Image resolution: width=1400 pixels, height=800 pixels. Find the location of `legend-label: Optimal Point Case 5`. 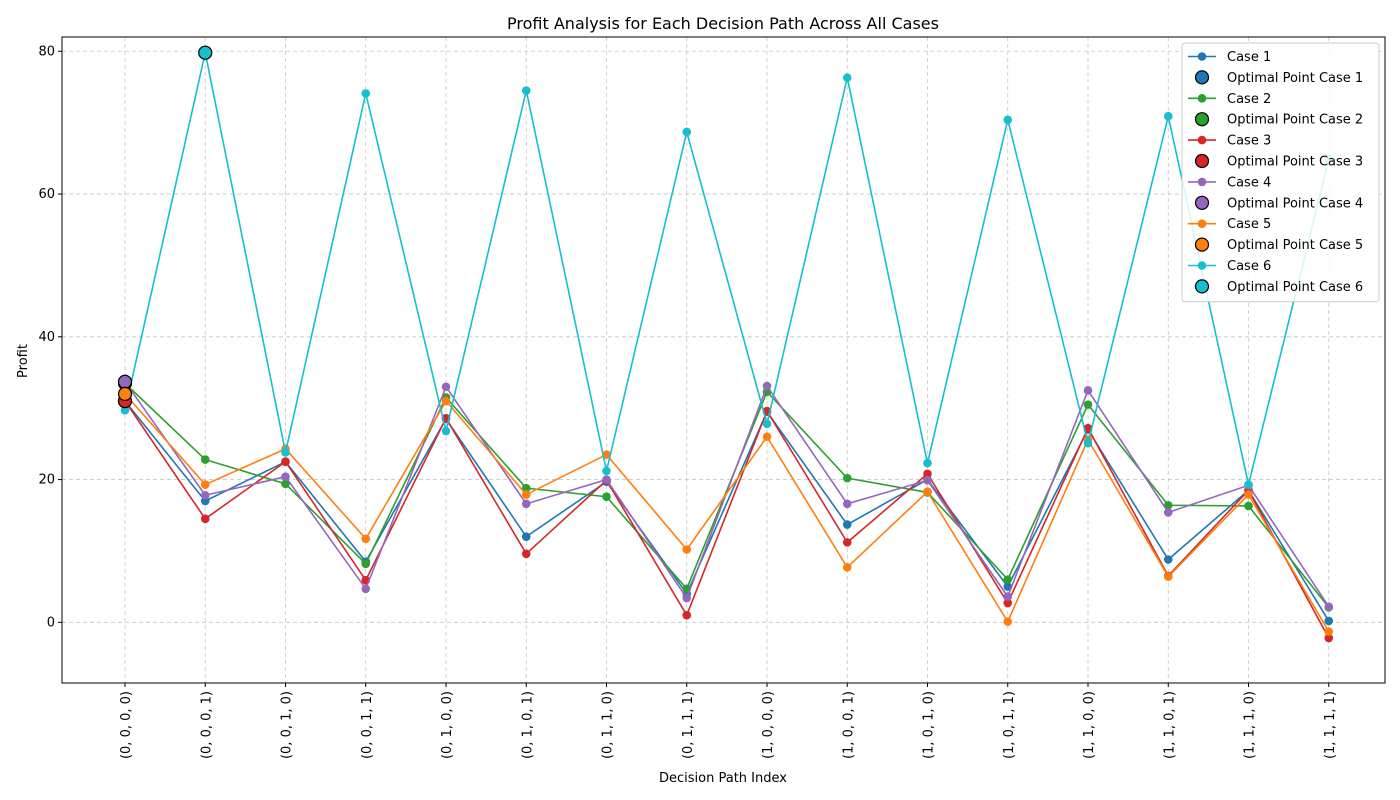

legend-label: Optimal Point Case 5 is located at coordinates (1295, 245).